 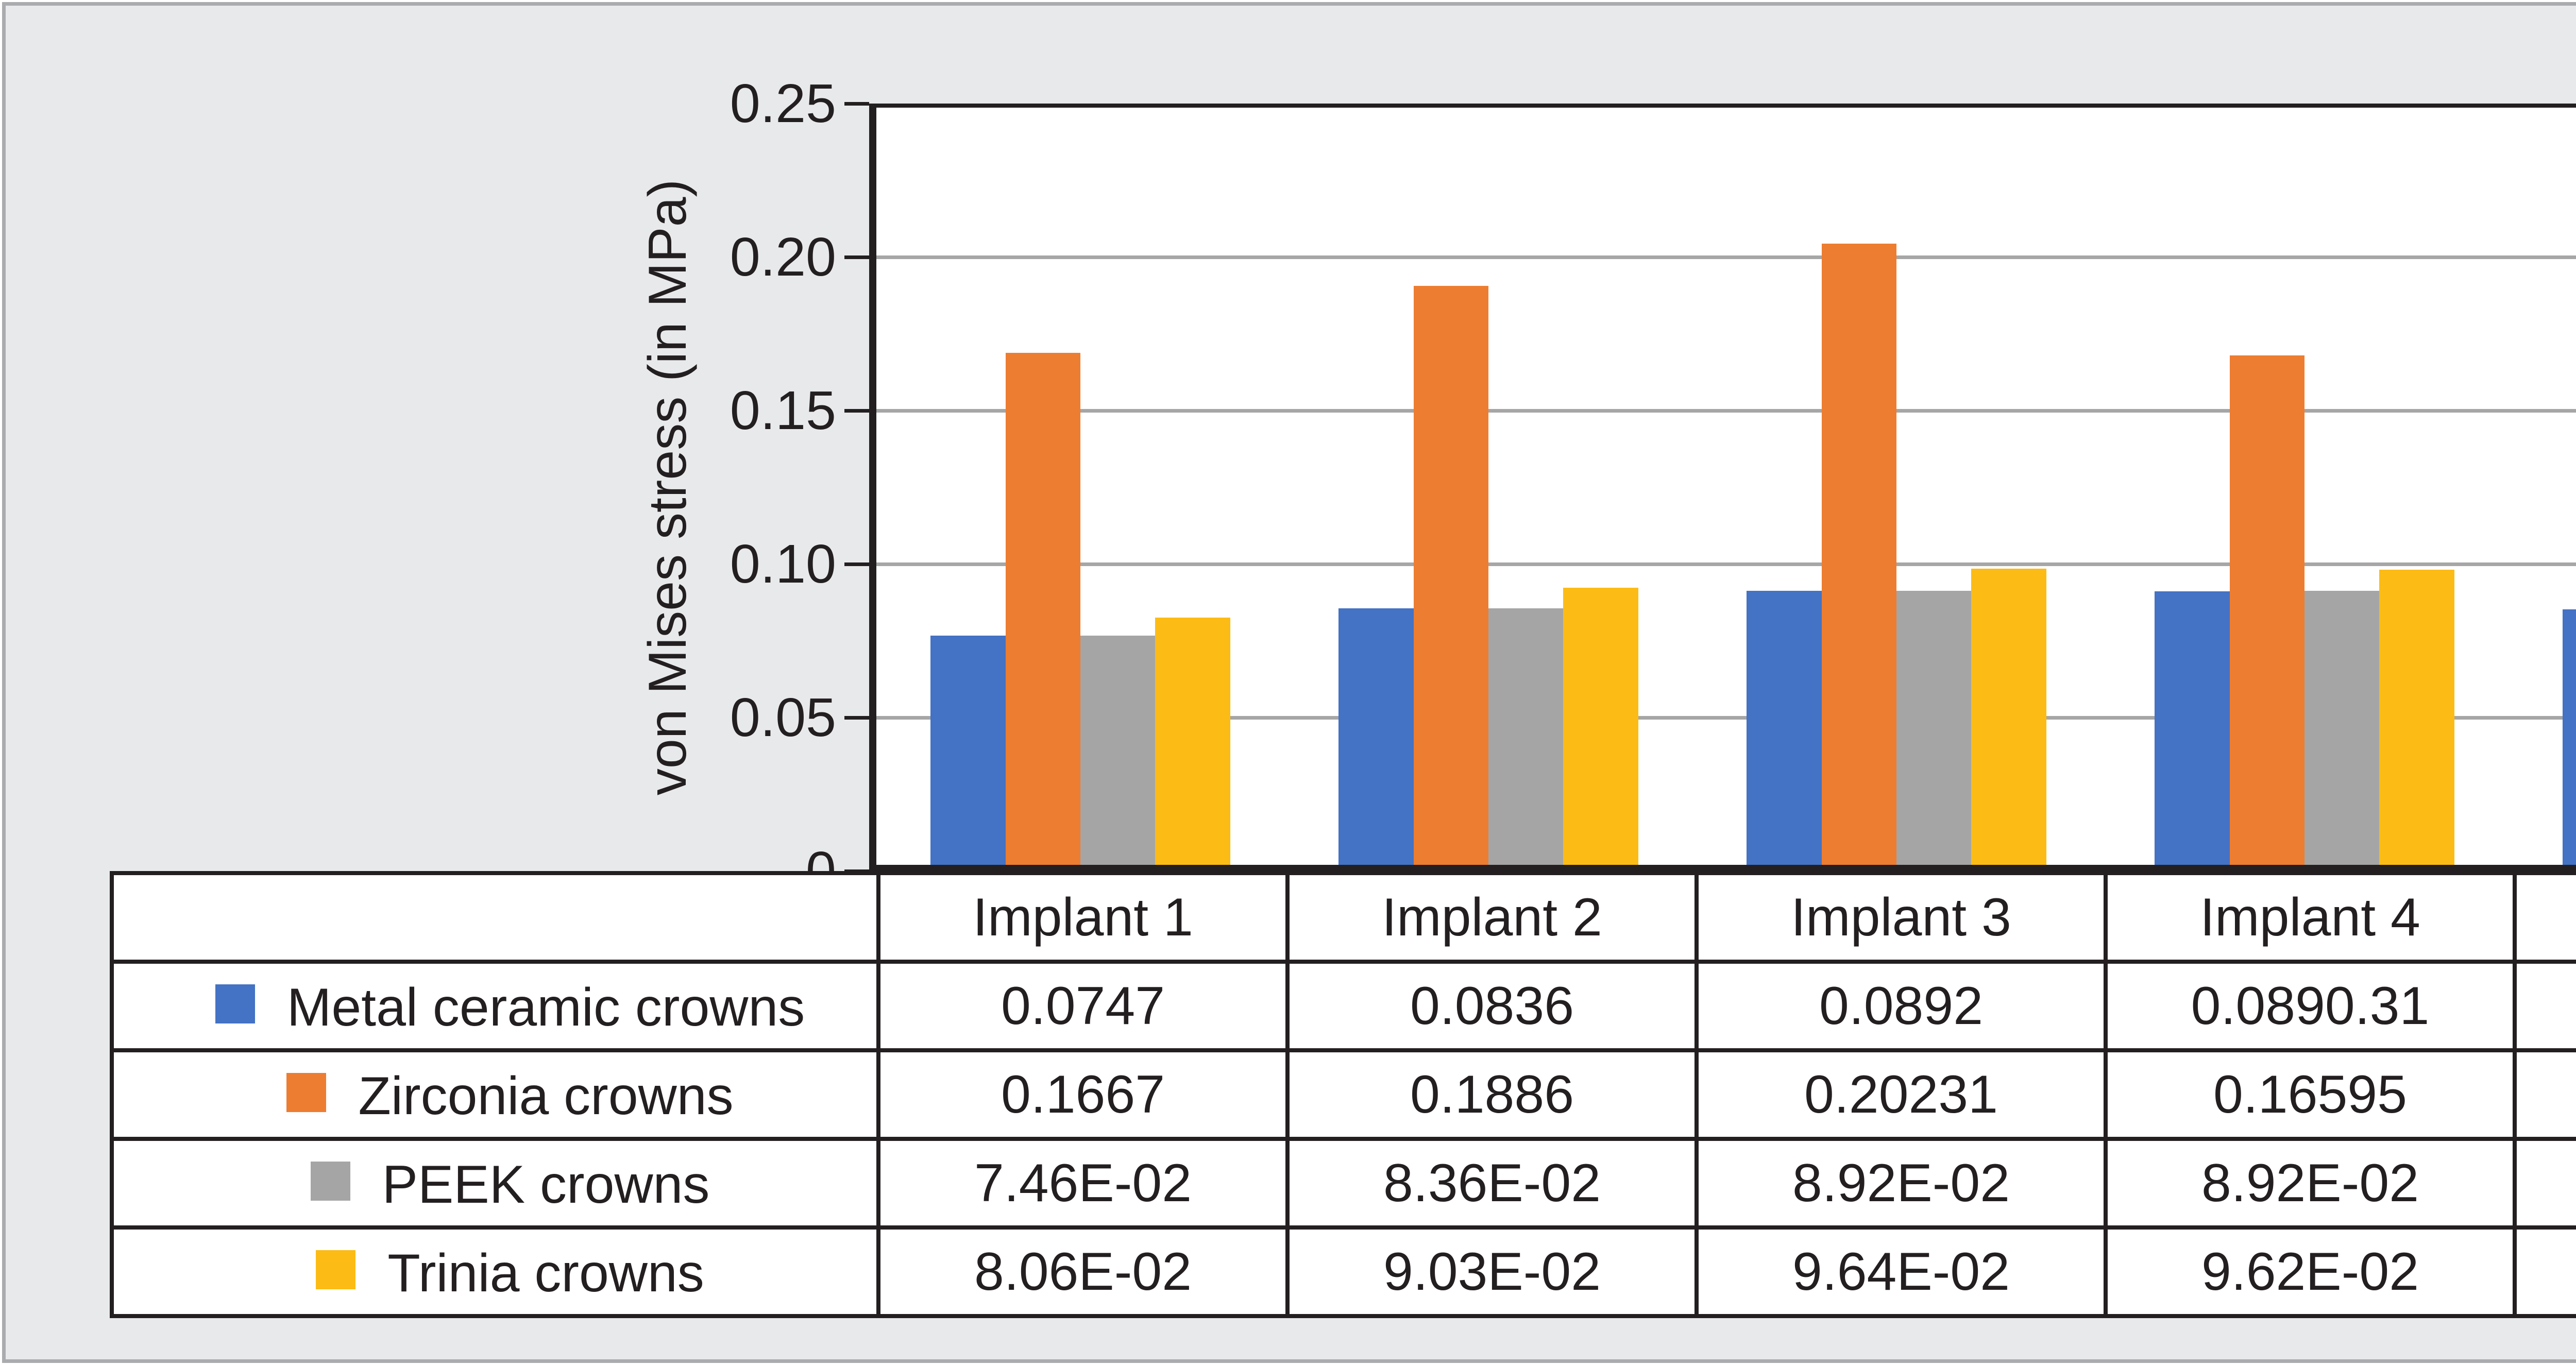 I want to click on value-cell: 0.0747, so click(x=1083, y=1006).